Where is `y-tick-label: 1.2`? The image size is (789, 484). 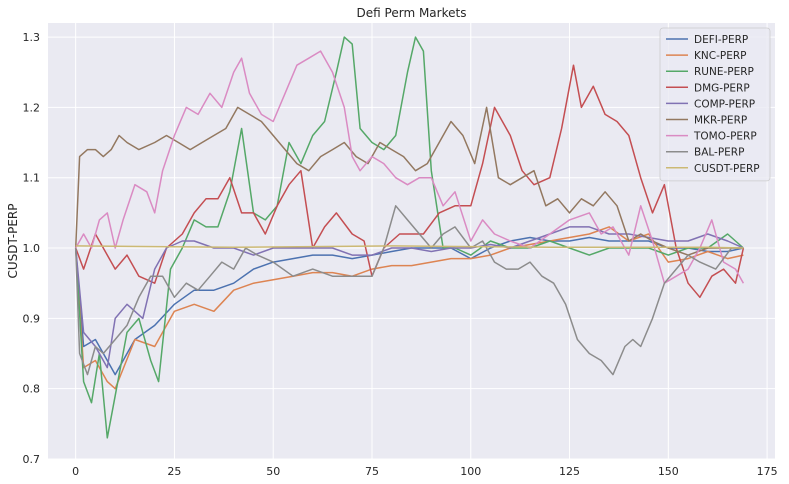 y-tick-label: 1.2 is located at coordinates (32, 107).